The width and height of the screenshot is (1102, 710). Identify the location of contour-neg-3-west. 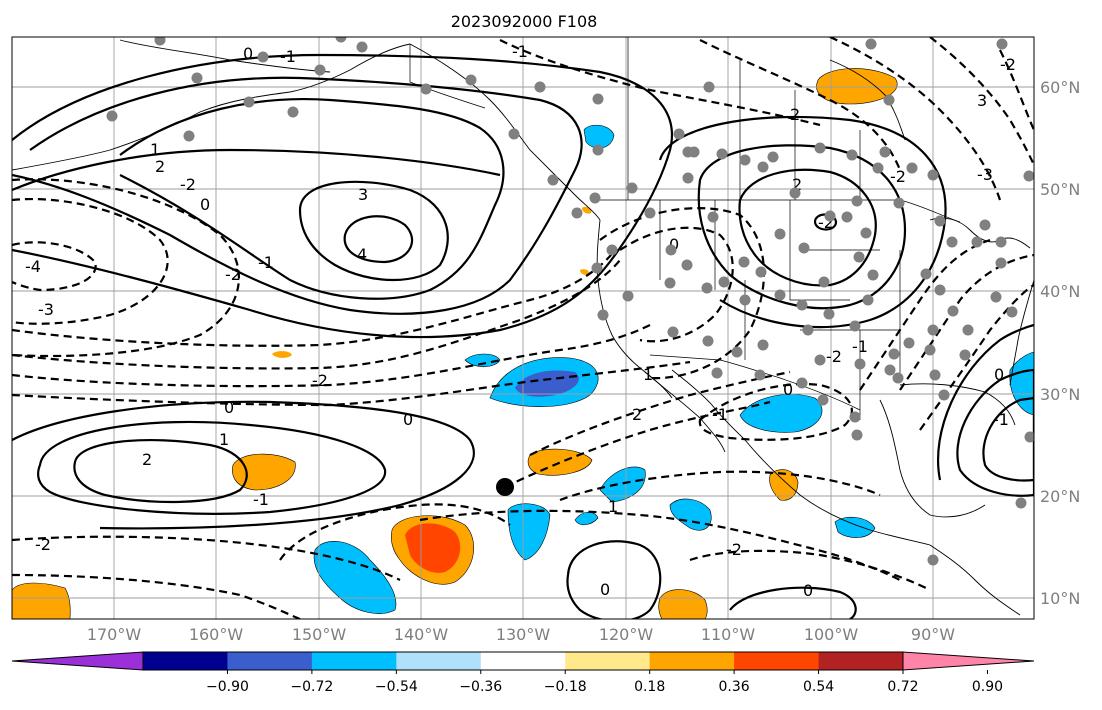
(90, 261).